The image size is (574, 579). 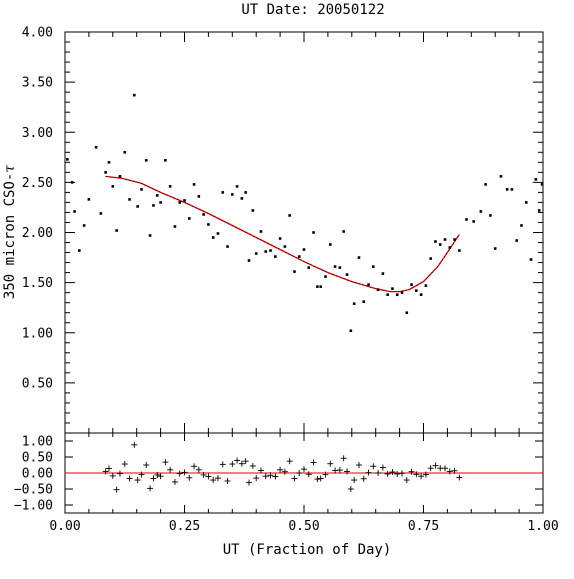 What do you see at coordinates (33, 506) in the screenshot?
I see `resid-tick-label: −1.00` at bounding box center [33, 506].